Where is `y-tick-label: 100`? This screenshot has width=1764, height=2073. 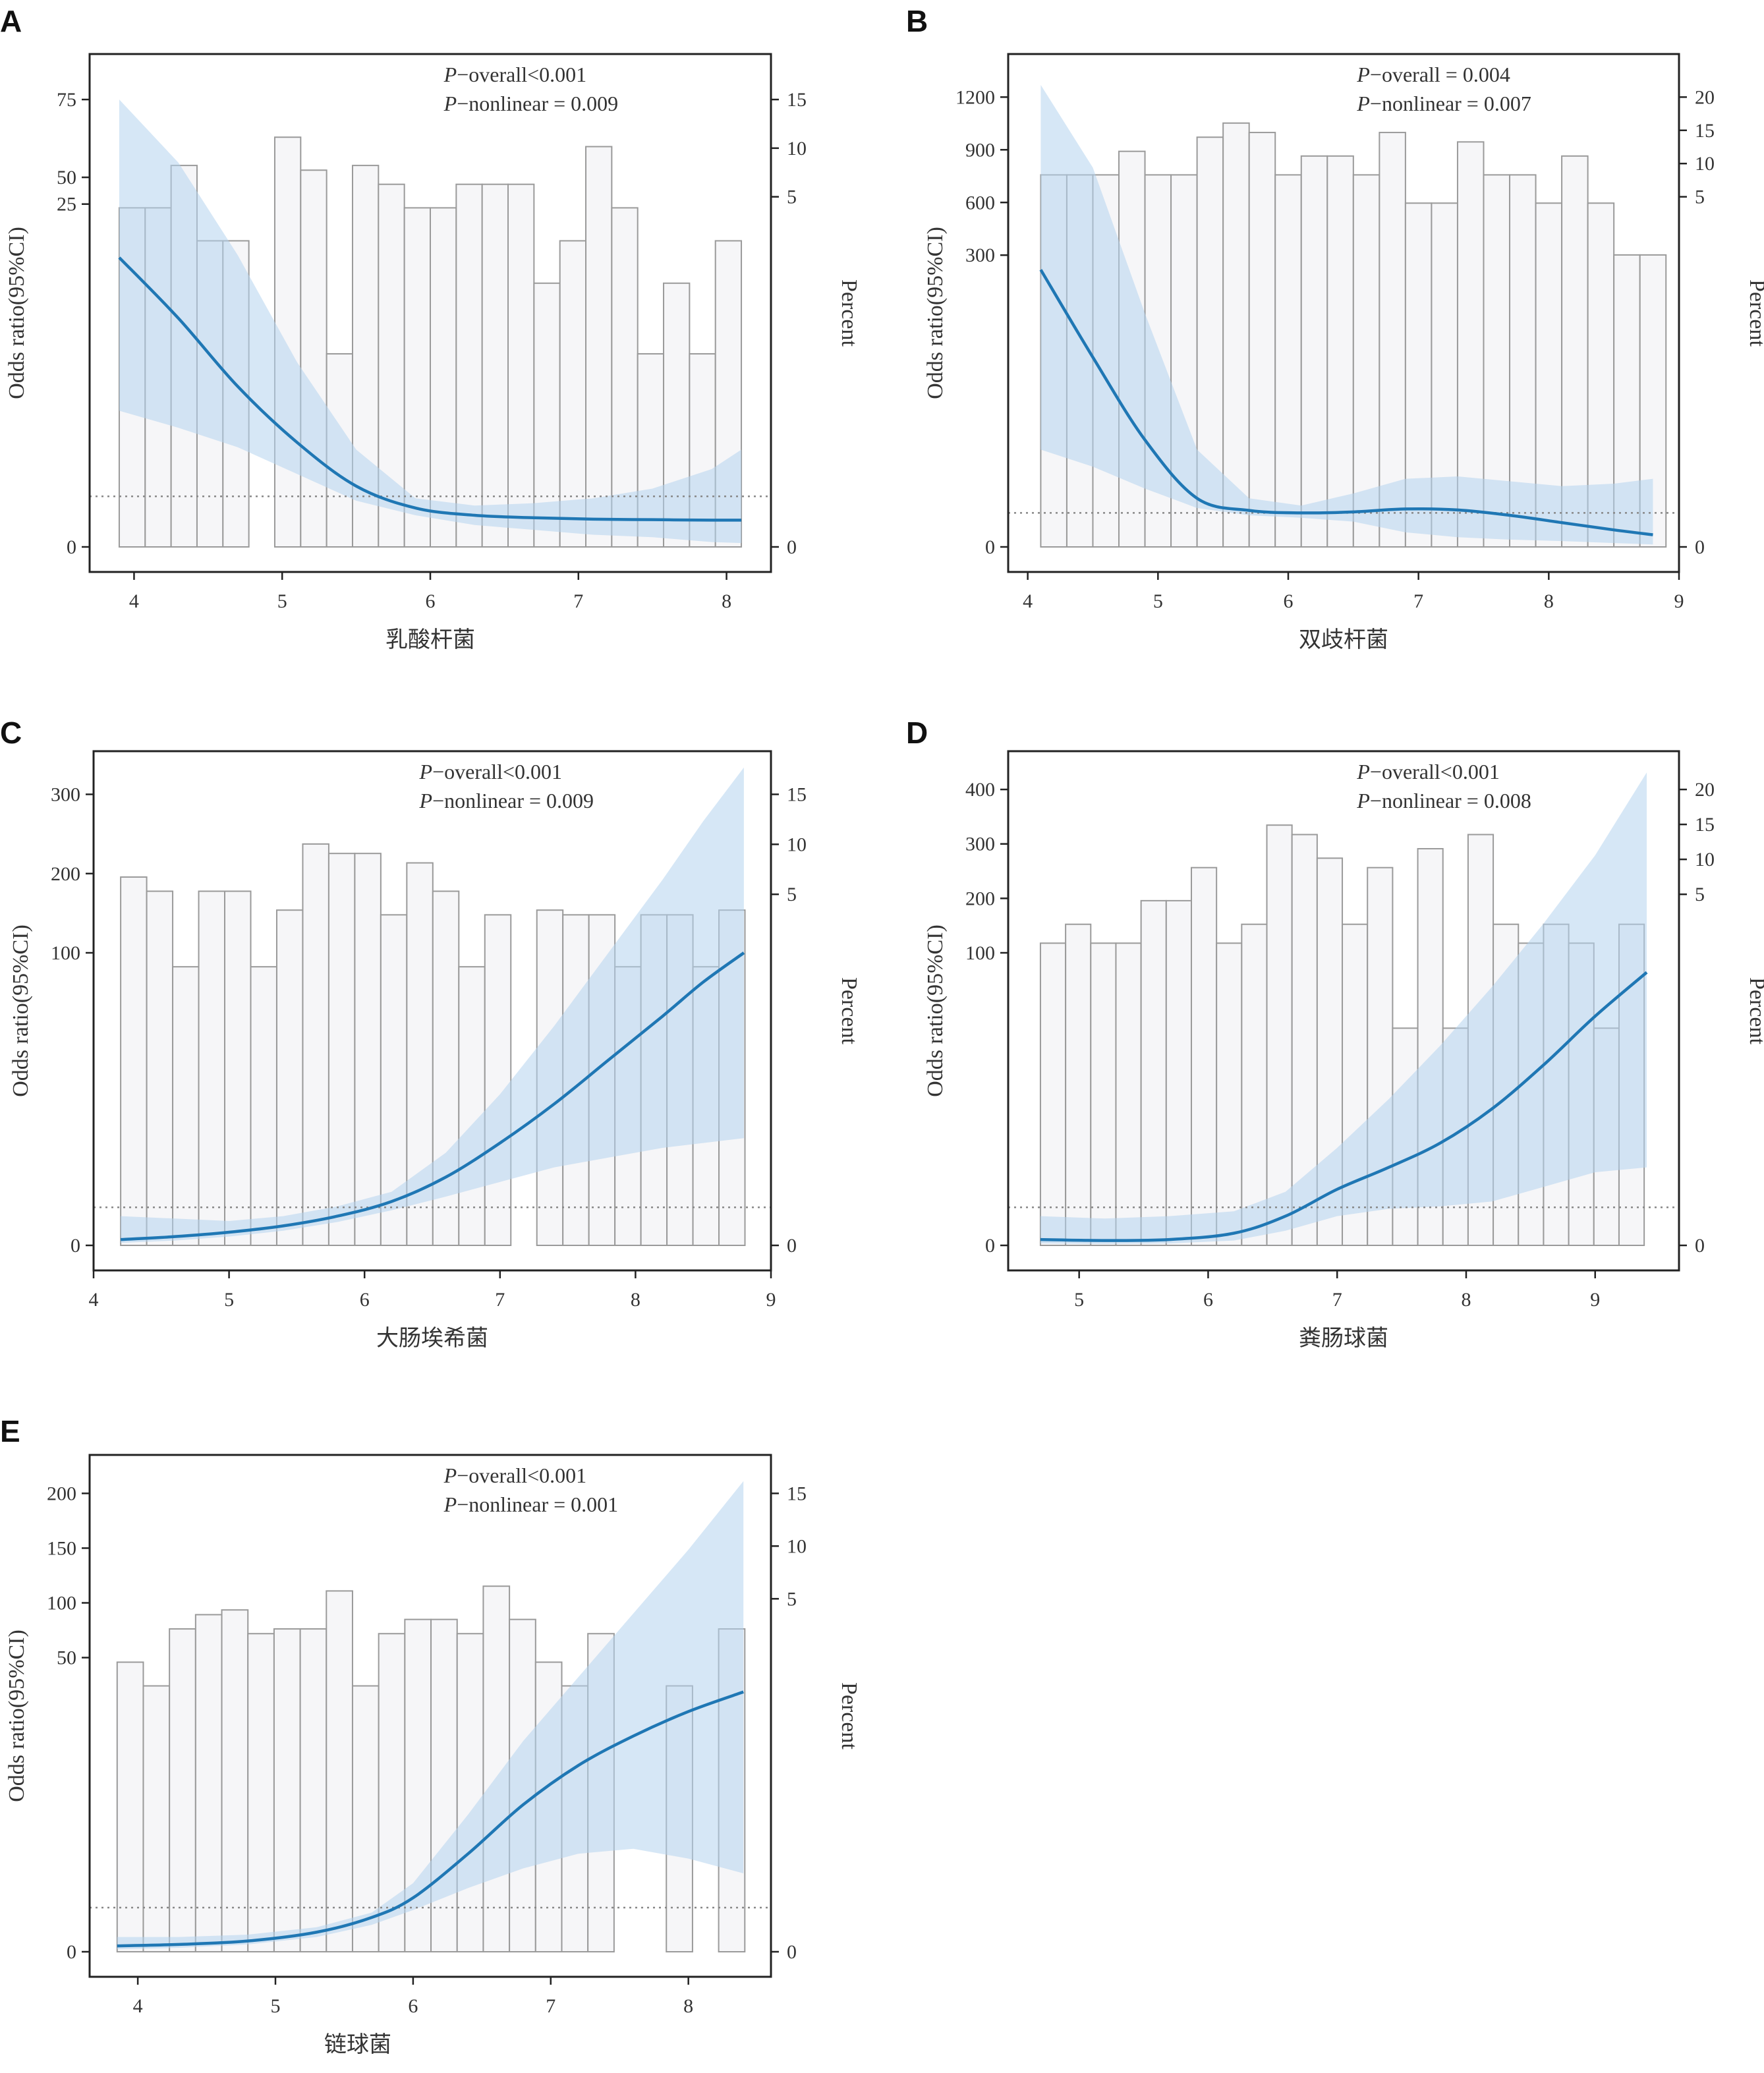 y-tick-label: 100 is located at coordinates (61, 1603).